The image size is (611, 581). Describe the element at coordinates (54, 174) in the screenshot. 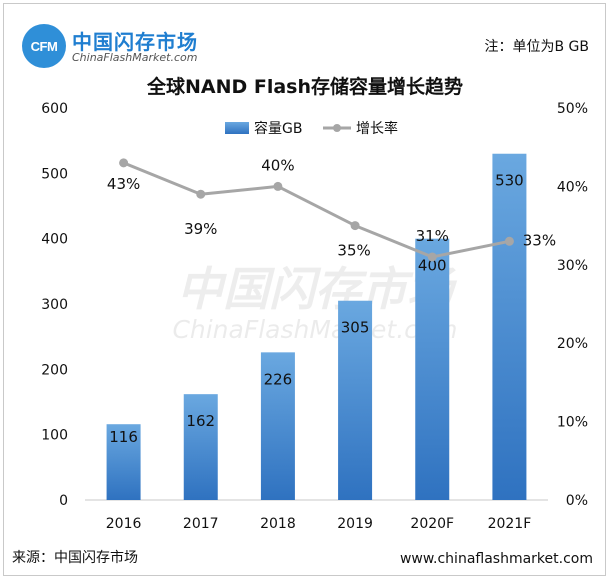

I see `y-tick-left: 500` at that location.